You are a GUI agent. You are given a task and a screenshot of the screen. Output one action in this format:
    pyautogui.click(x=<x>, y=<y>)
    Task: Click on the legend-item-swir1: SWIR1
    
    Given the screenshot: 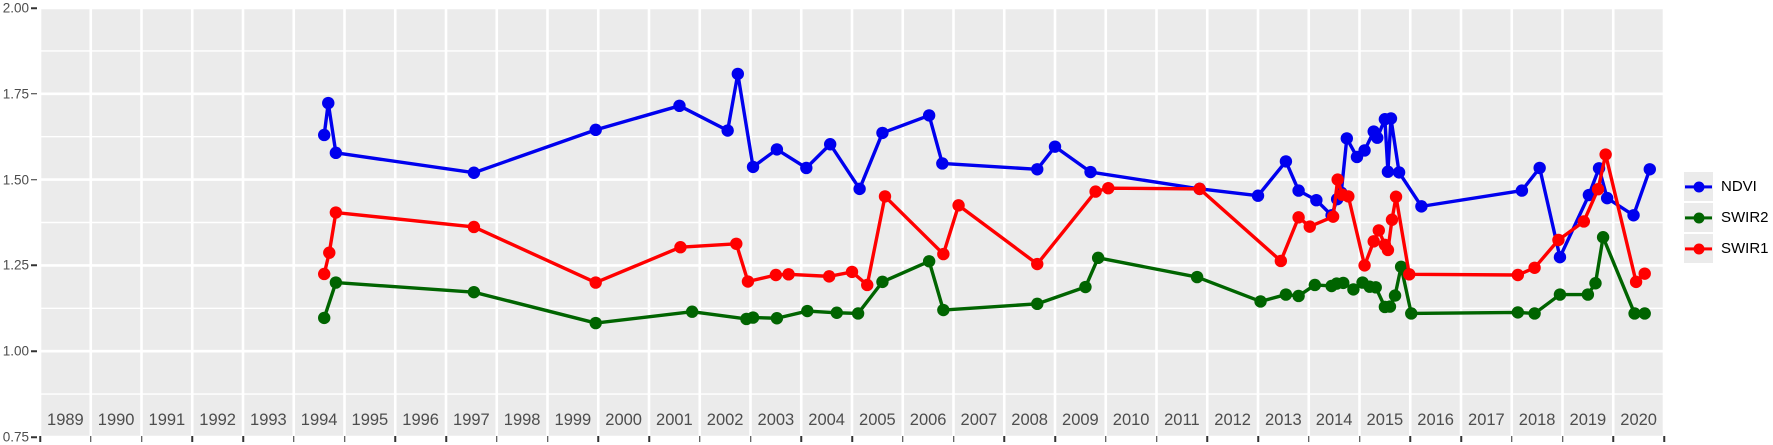 What is the action you would take?
    pyautogui.click(x=1728, y=248)
    